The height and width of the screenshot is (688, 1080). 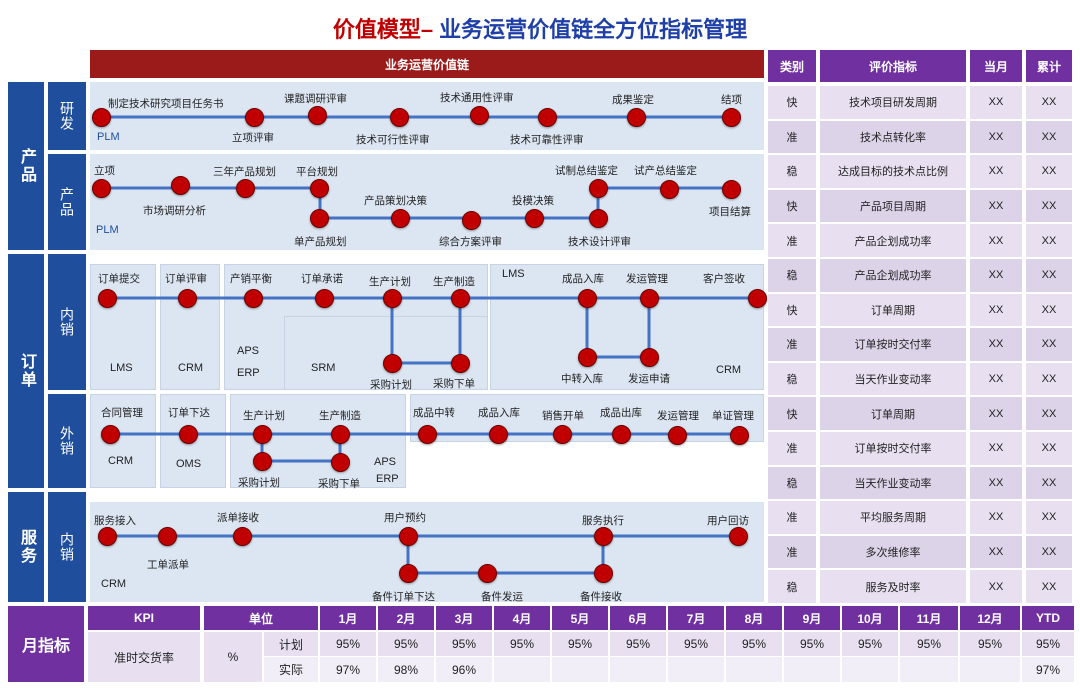 I want to click on metrics-cell-9-0: 快, so click(x=792, y=413).